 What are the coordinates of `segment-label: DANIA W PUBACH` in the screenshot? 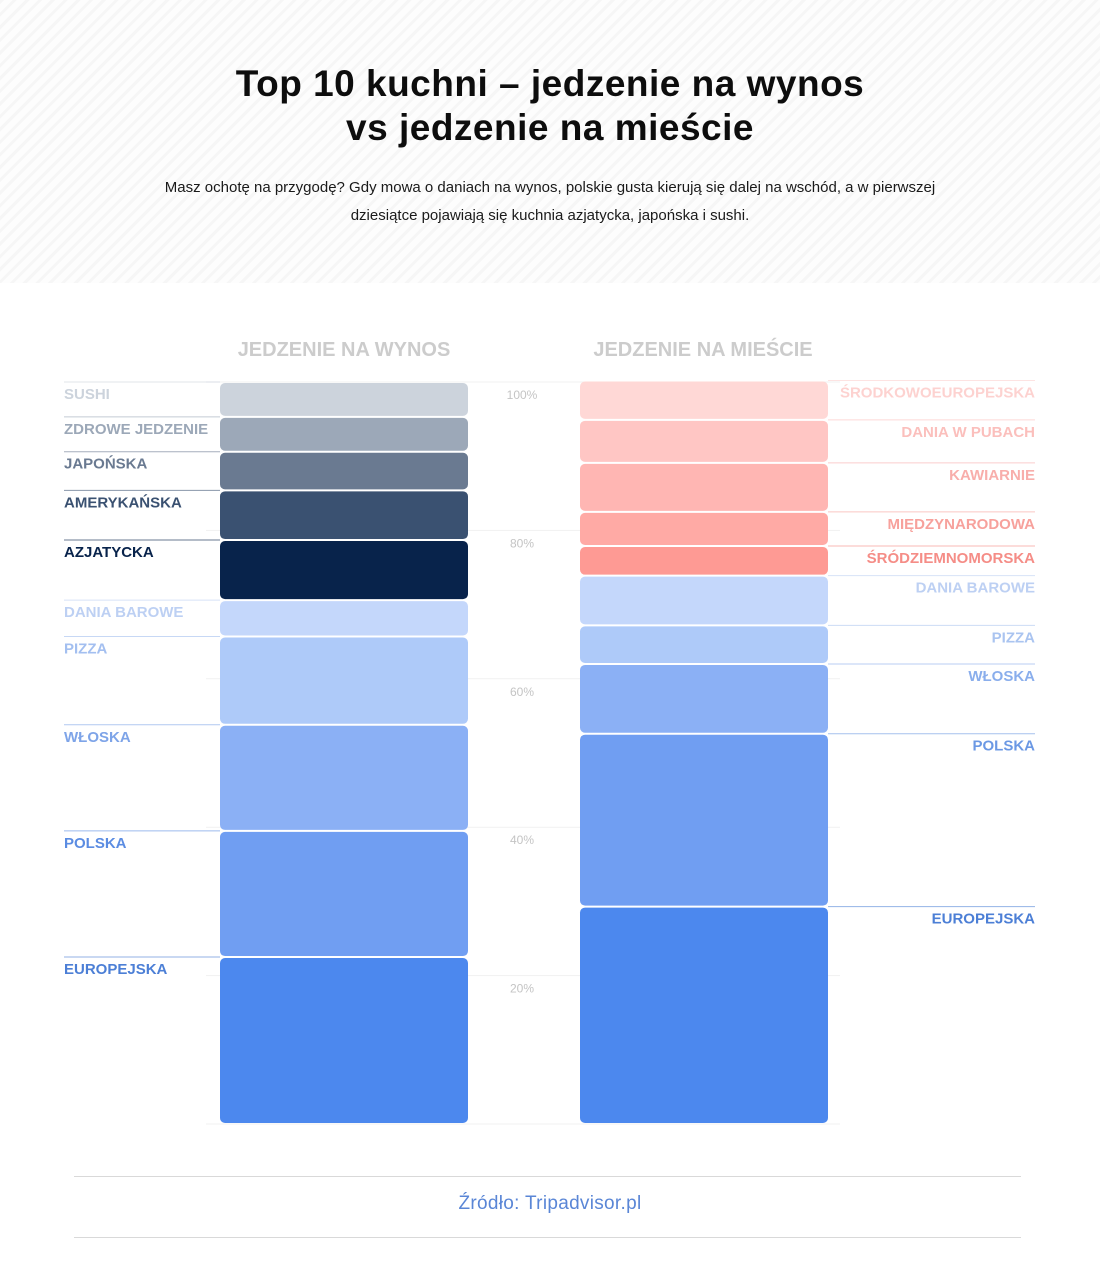 It's located at (968, 432).